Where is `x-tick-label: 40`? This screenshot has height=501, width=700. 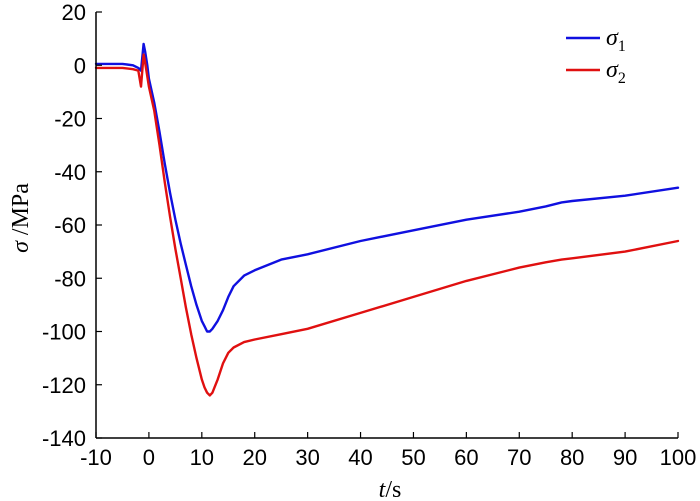 x-tick-label: 40 is located at coordinates (360, 457).